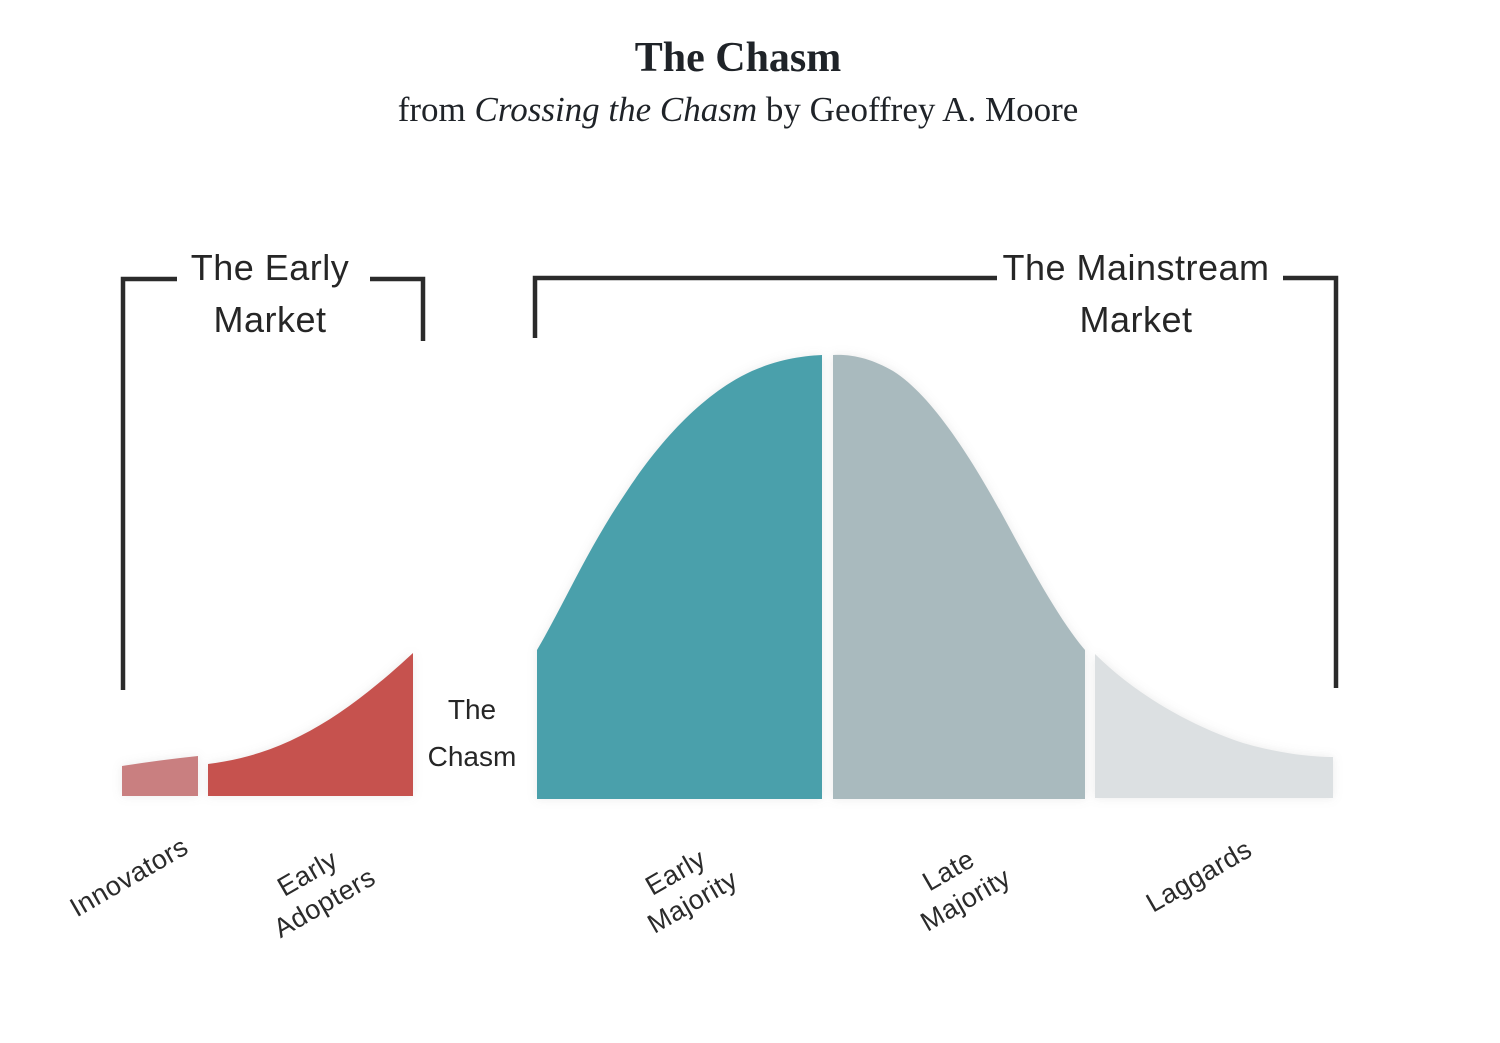 The image size is (1500, 1043). I want to click on subtitle-prefix: from, so click(436, 109).